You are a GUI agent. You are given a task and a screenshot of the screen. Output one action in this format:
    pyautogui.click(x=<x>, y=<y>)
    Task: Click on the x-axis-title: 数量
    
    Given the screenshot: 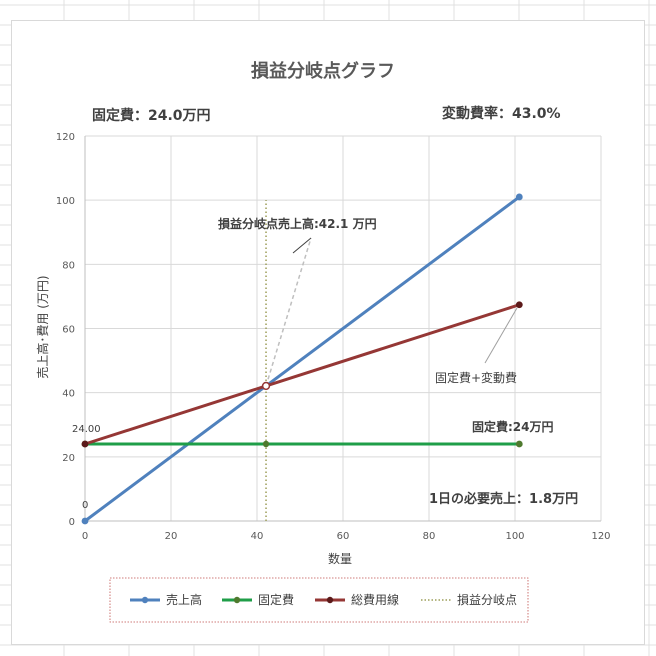 What is the action you would take?
    pyautogui.click(x=340, y=558)
    